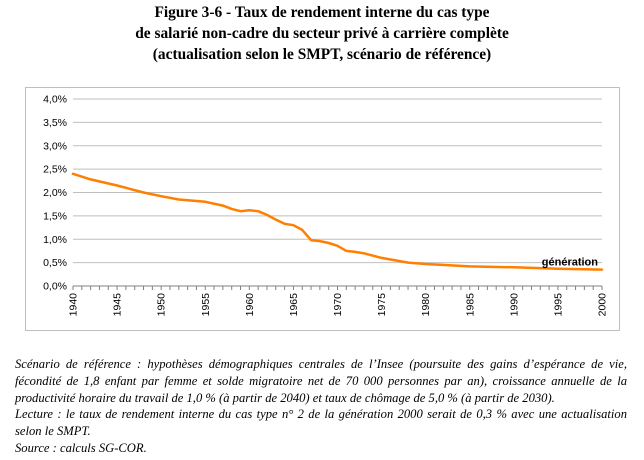  What do you see at coordinates (382, 305) in the screenshot?
I see `x-tick-label: 1975` at bounding box center [382, 305].